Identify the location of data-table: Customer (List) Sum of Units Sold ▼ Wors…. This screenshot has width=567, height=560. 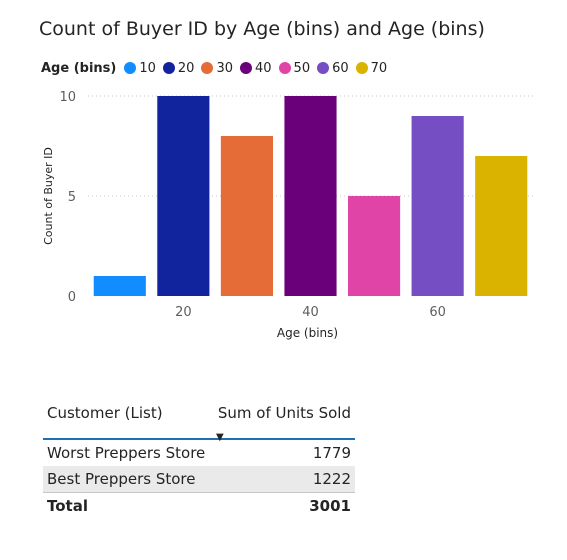
(199, 461).